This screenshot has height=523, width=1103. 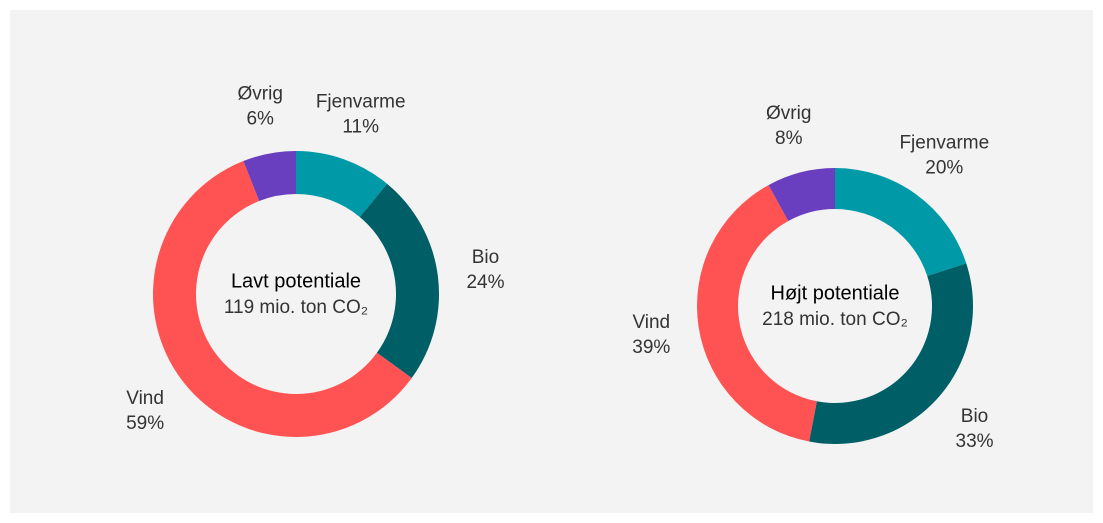 What do you see at coordinates (296, 307) in the screenshot?
I see `center-subtitle: 119 mio. ton CO₂` at bounding box center [296, 307].